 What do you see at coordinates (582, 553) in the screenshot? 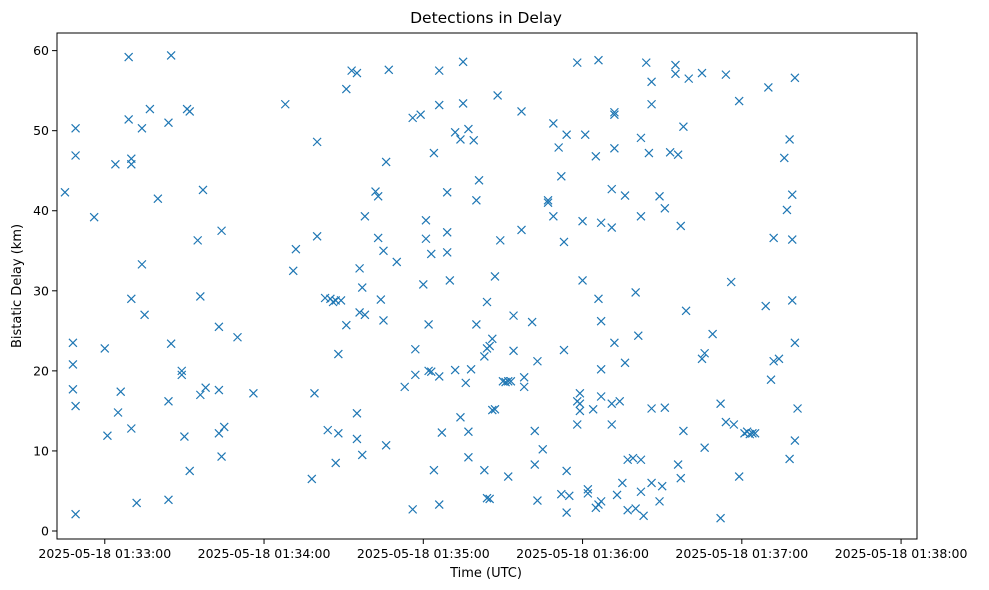
I see `x-tick-label: 2025-05-18 01:36:00` at bounding box center [582, 553].